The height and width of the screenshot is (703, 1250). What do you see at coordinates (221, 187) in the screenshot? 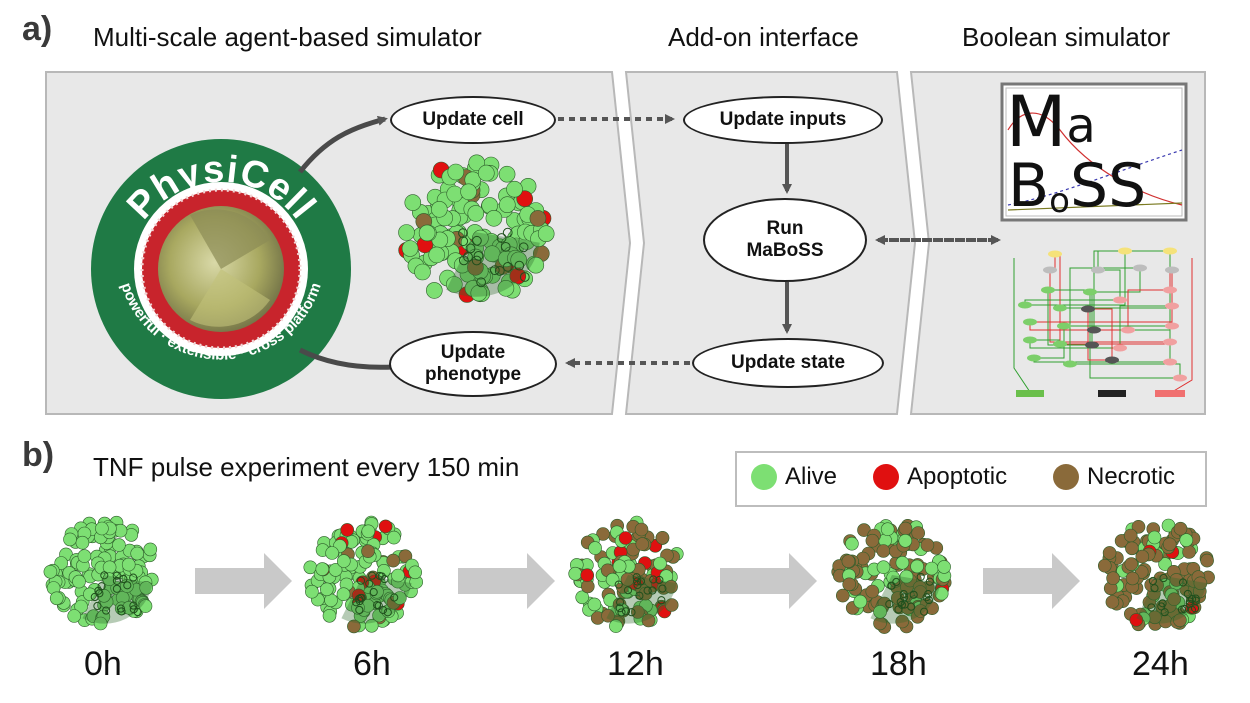
I see `physicell-name: PhysiCell` at bounding box center [221, 187].